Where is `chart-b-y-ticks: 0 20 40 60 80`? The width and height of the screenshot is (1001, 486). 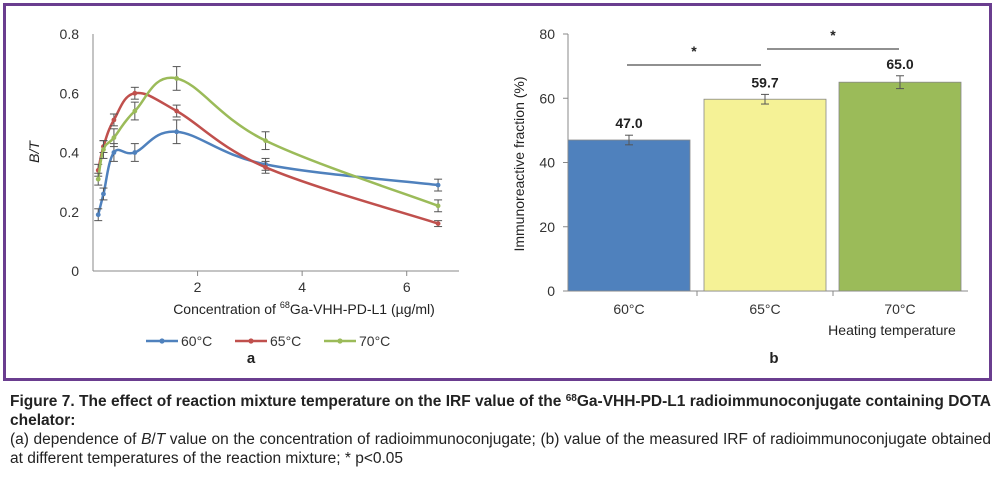
chart-b-y-ticks: 0 20 40 60 80 is located at coordinates (553, 162).